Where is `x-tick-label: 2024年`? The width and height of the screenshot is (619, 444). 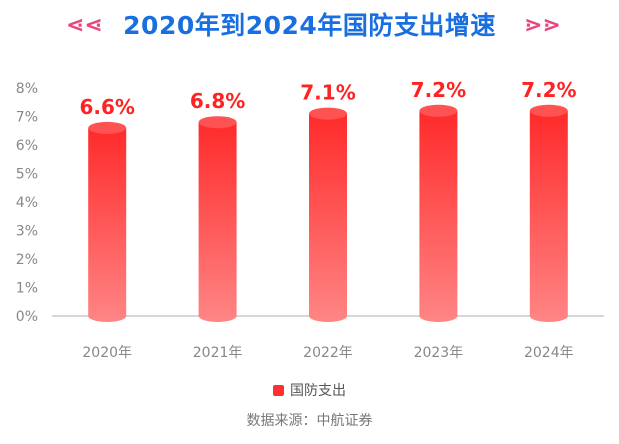
x-tick-label: 2024年 is located at coordinates (549, 353).